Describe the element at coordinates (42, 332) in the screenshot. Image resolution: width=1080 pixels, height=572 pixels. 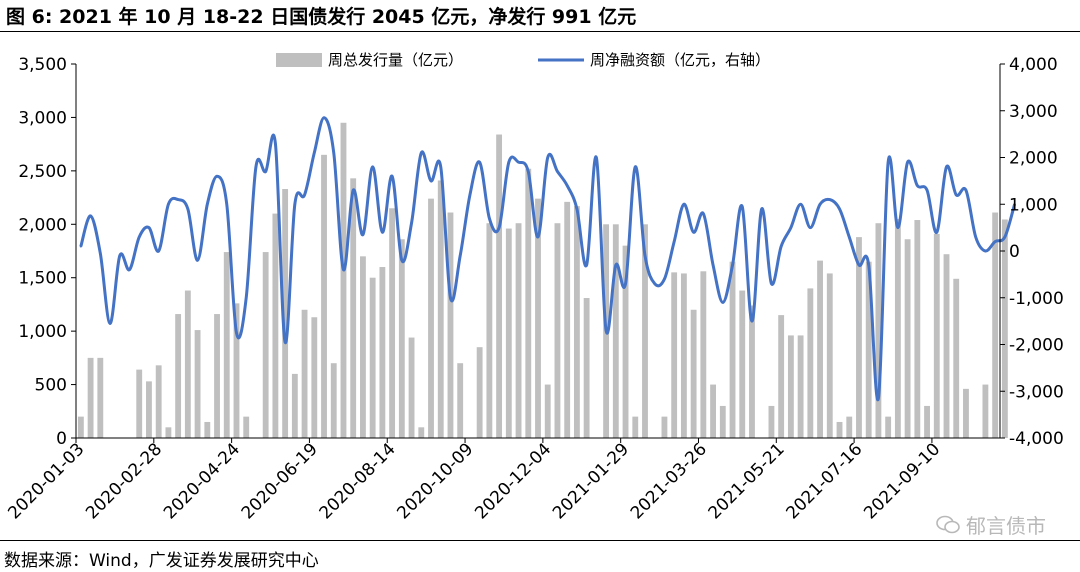
I see `left-tick-label: 1,000` at that location.